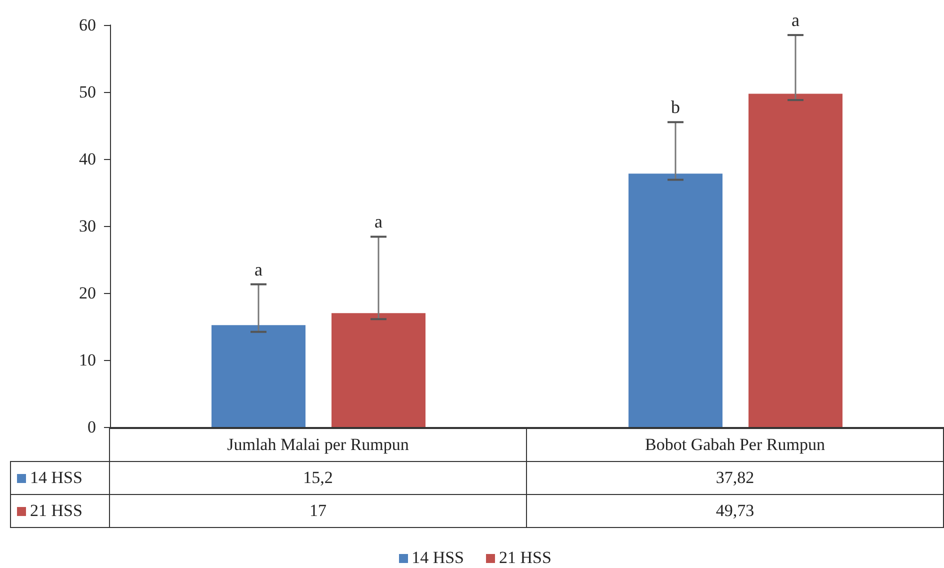  What do you see at coordinates (87, 226) in the screenshot?
I see `y-tick-label: 30` at bounding box center [87, 226].